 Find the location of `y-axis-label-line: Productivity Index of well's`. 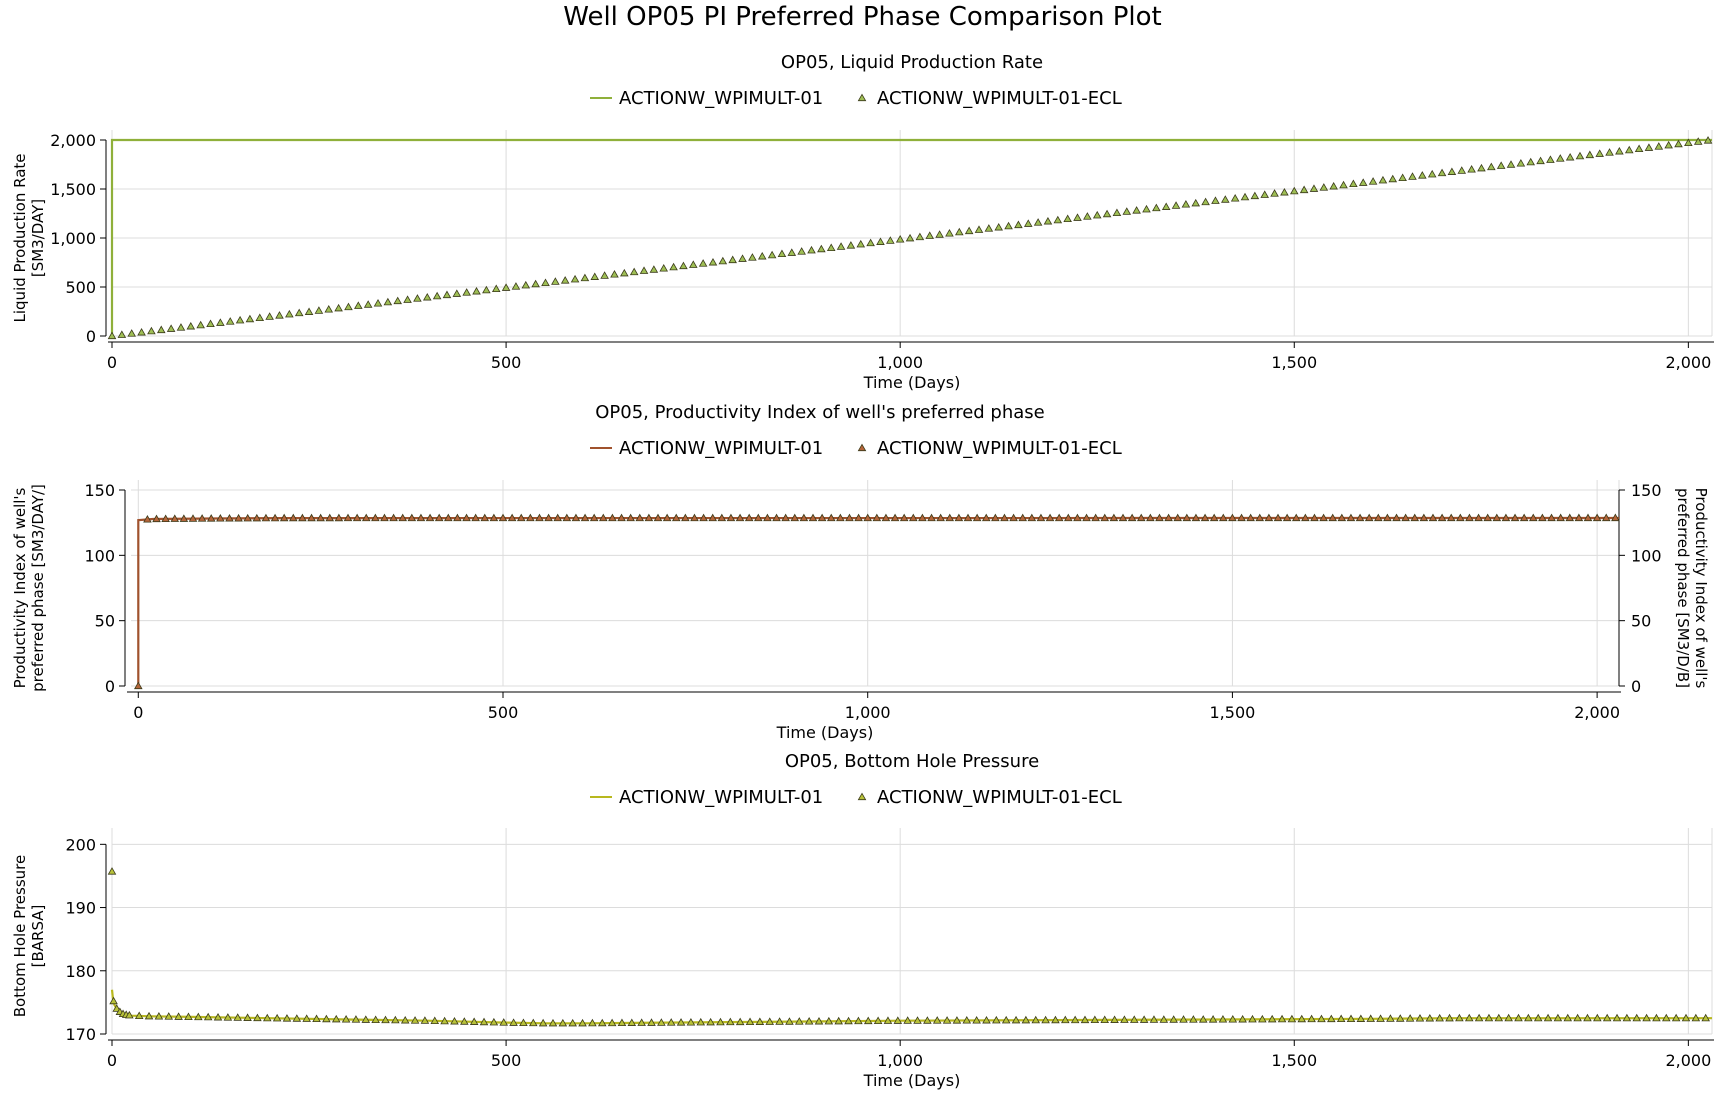

y-axis-label-line: Productivity Index of well's is located at coordinates (20, 587).